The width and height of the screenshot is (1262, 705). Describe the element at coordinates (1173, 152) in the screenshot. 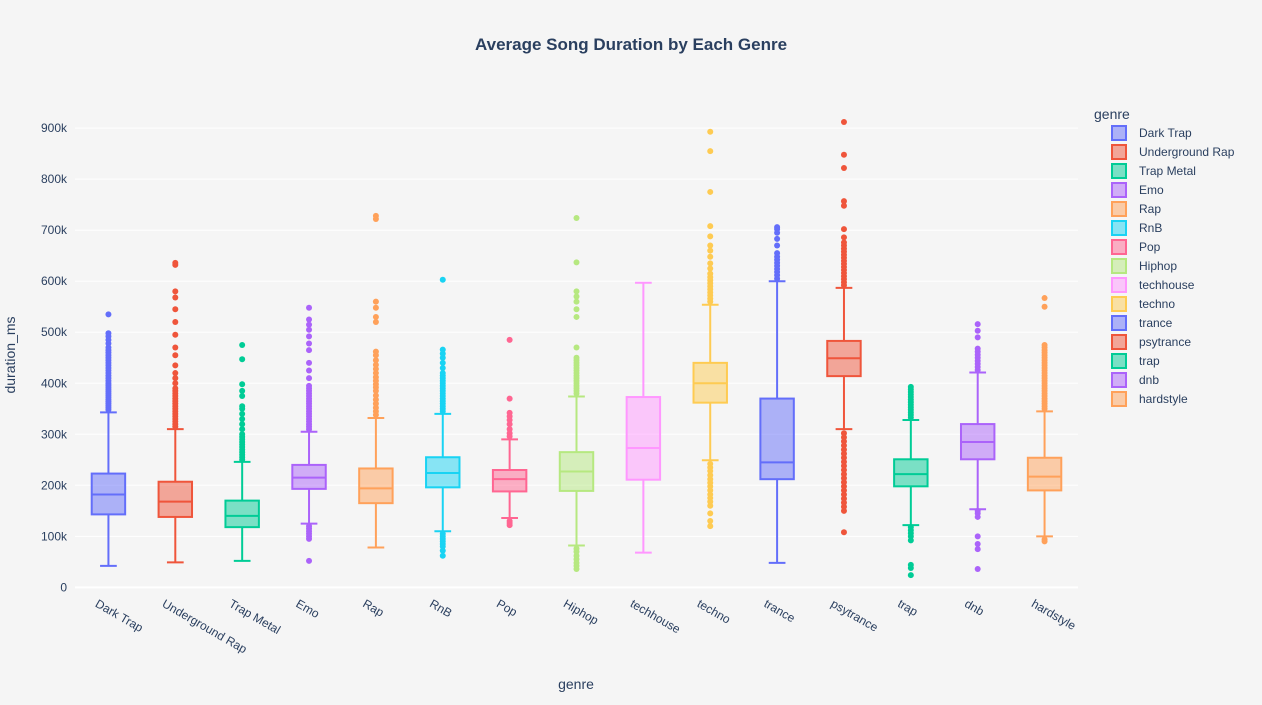

I see `legend-item: Underground Rap` at that location.